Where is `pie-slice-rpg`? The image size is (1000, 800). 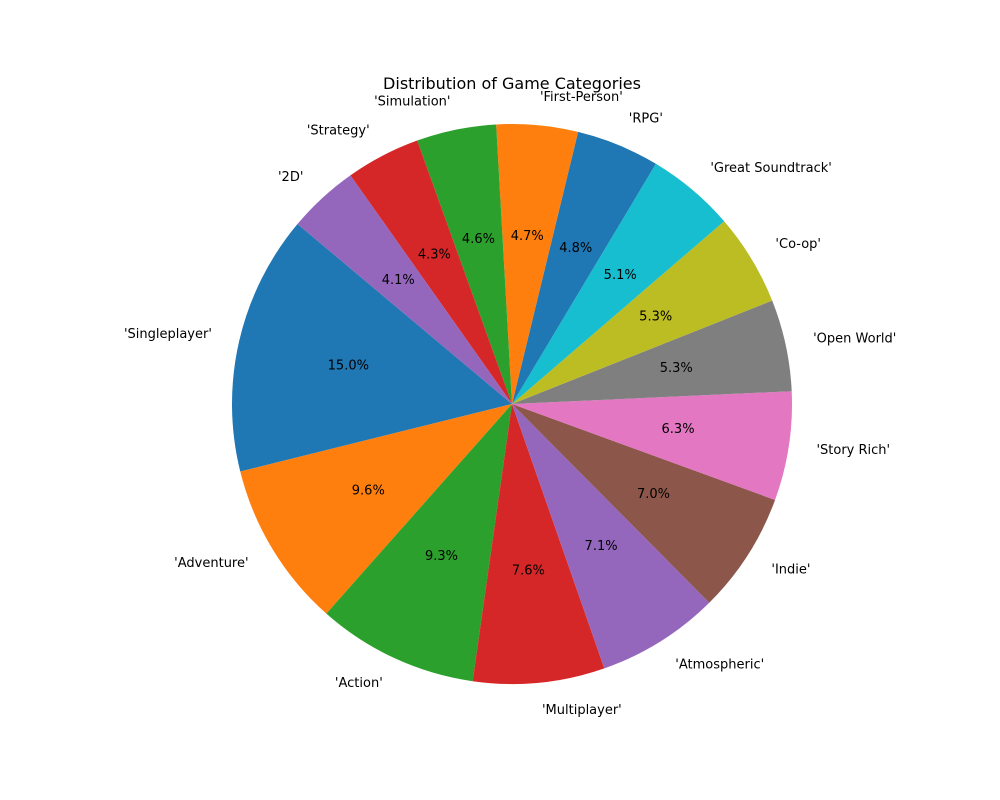
pie-slice-rpg is located at coordinates (584, 267).